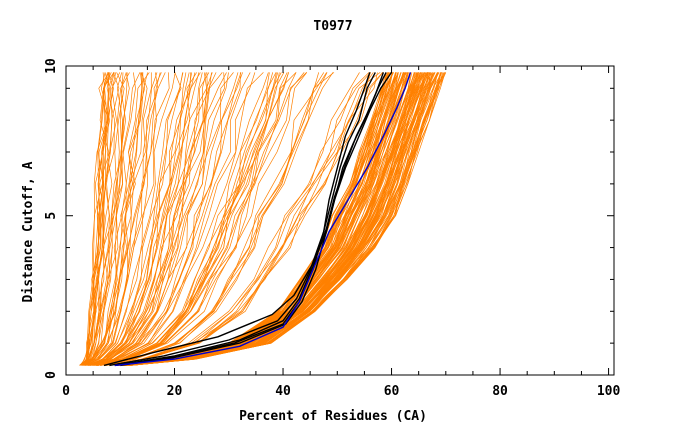 The height and width of the screenshot is (440, 680). I want to click on x-tick-label: 0, so click(66, 391).